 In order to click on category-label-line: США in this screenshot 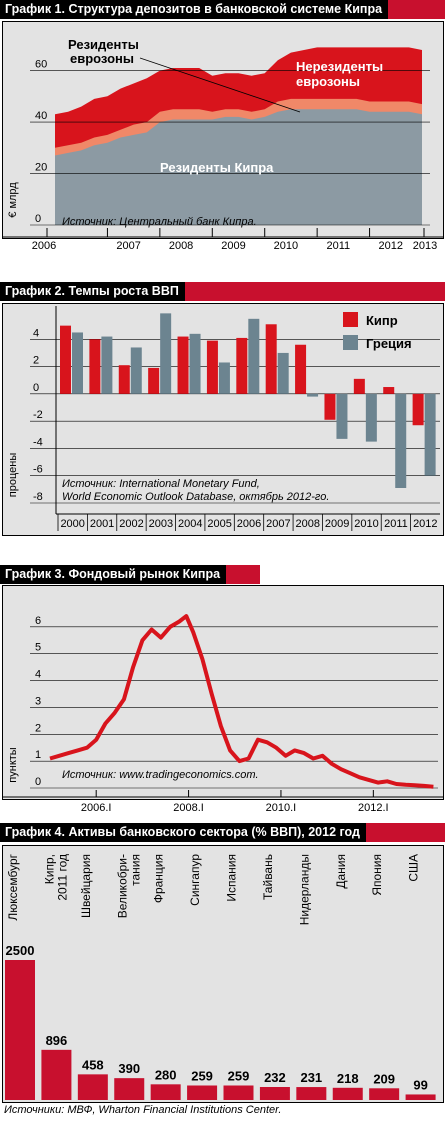, I will do `click(414, 868)`.